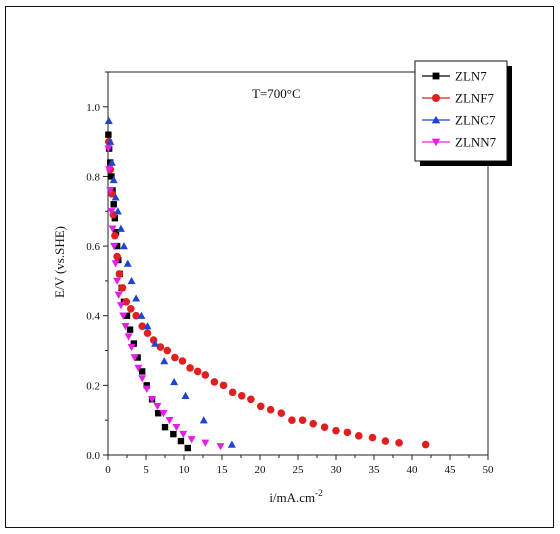 The height and width of the screenshot is (534, 560). I want to click on x-axis-title-sup: -2, so click(319, 493).